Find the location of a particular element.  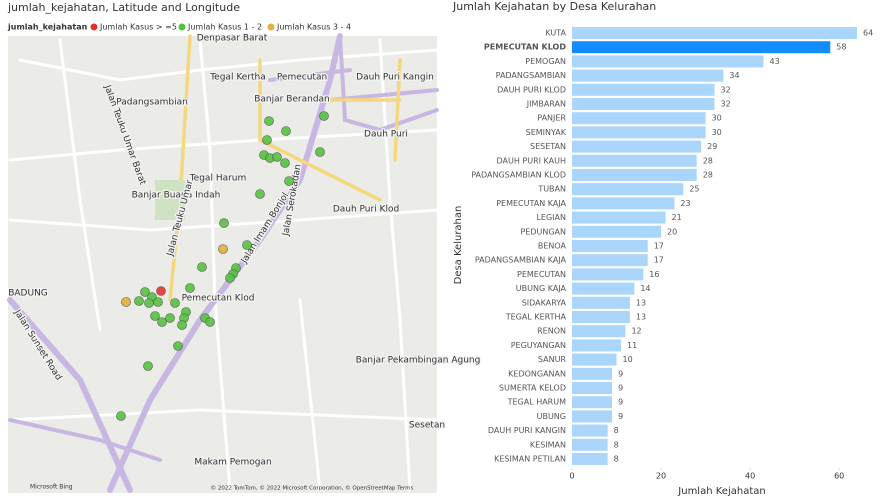

chart-title: Jumlah Kejahatan by Desa Kelurahan is located at coordinates (554, 6).